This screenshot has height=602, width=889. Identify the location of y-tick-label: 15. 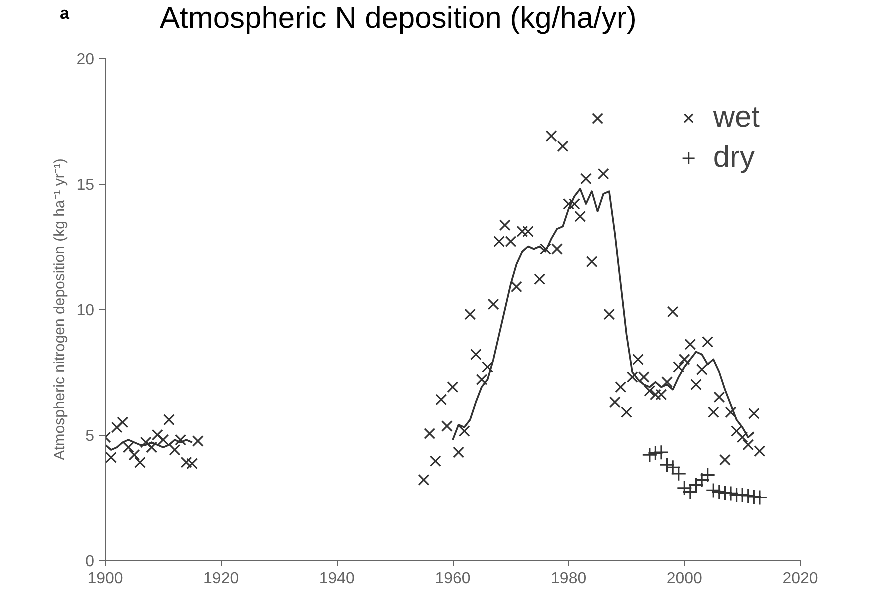
(85, 185).